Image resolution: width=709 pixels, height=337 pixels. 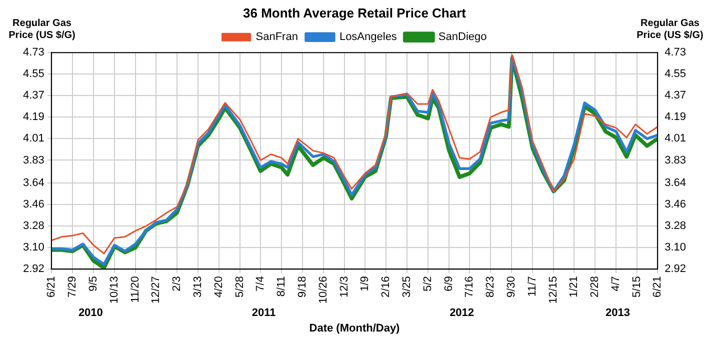 What do you see at coordinates (136, 289) in the screenshot?
I see `x-tick-label: 11/20` at bounding box center [136, 289].